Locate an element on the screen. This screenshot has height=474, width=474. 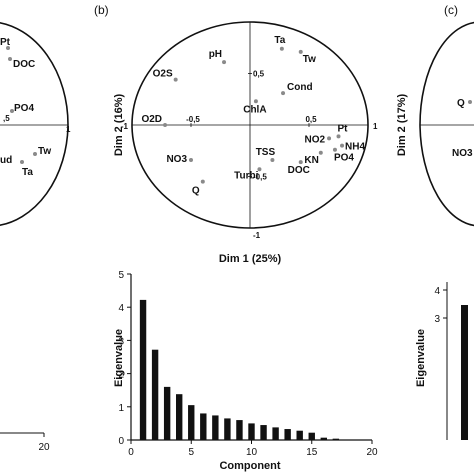
panel-a-circle is located at coordinates (34, 124).